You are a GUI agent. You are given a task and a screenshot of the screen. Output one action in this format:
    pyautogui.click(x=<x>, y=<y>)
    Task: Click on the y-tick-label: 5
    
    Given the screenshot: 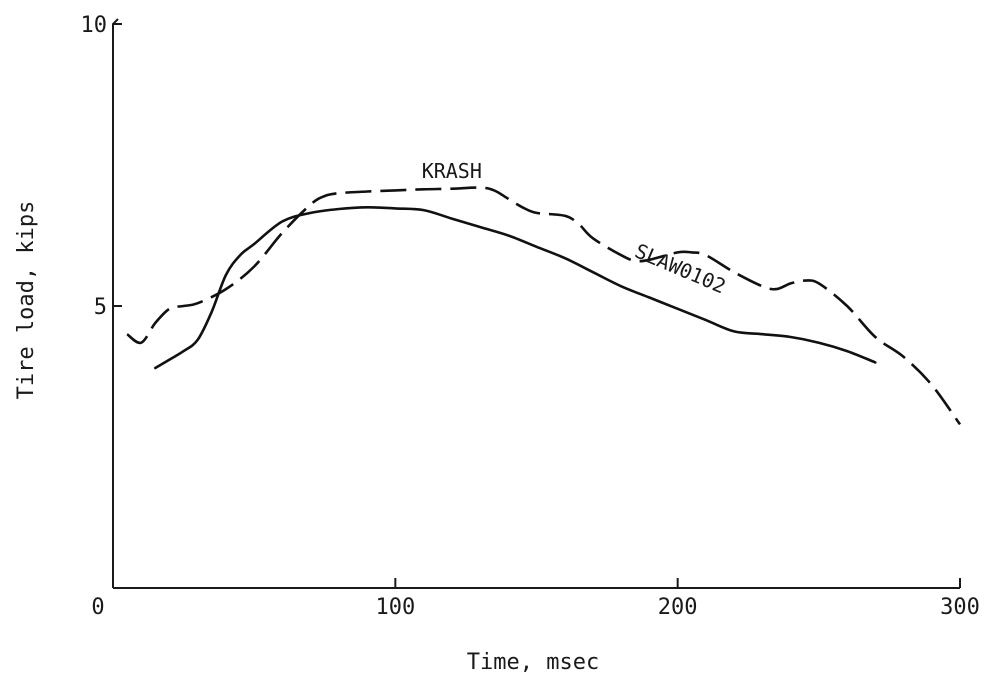 What is the action you would take?
    pyautogui.click(x=100, y=307)
    